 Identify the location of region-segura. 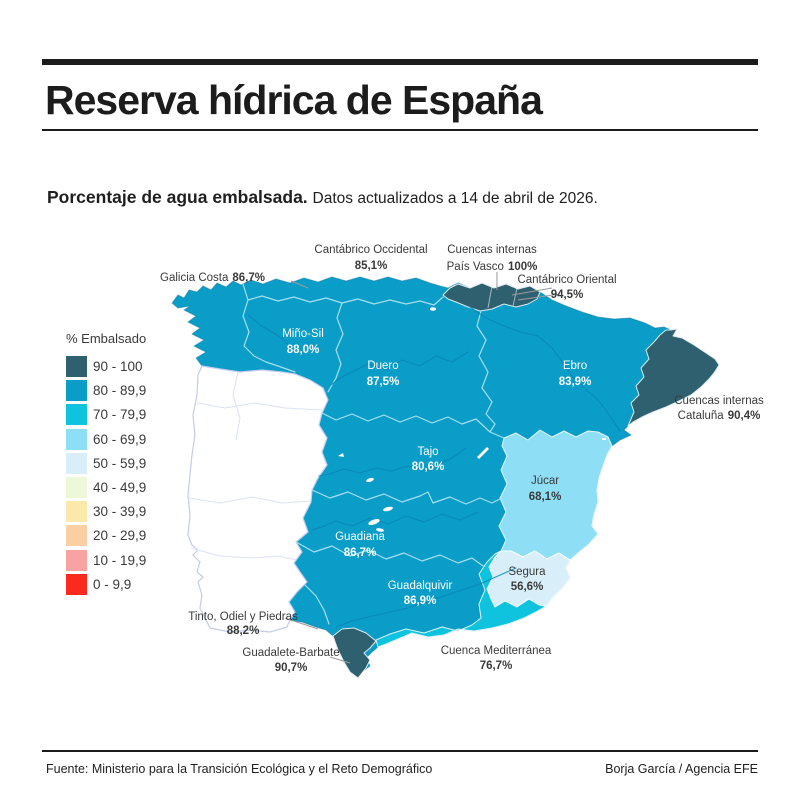
(528, 579).